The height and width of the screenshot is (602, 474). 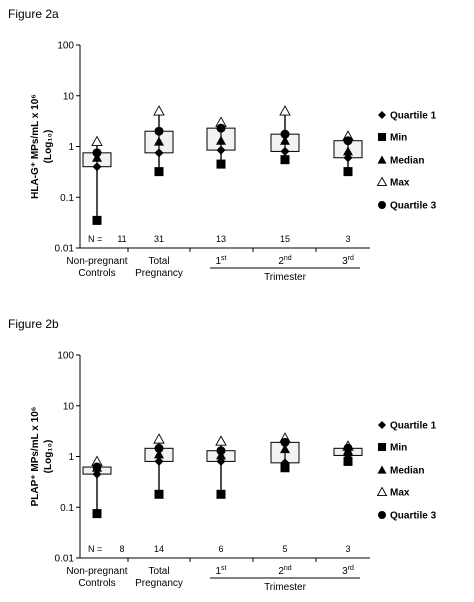 I want to click on n-value: 15, so click(x=285, y=239).